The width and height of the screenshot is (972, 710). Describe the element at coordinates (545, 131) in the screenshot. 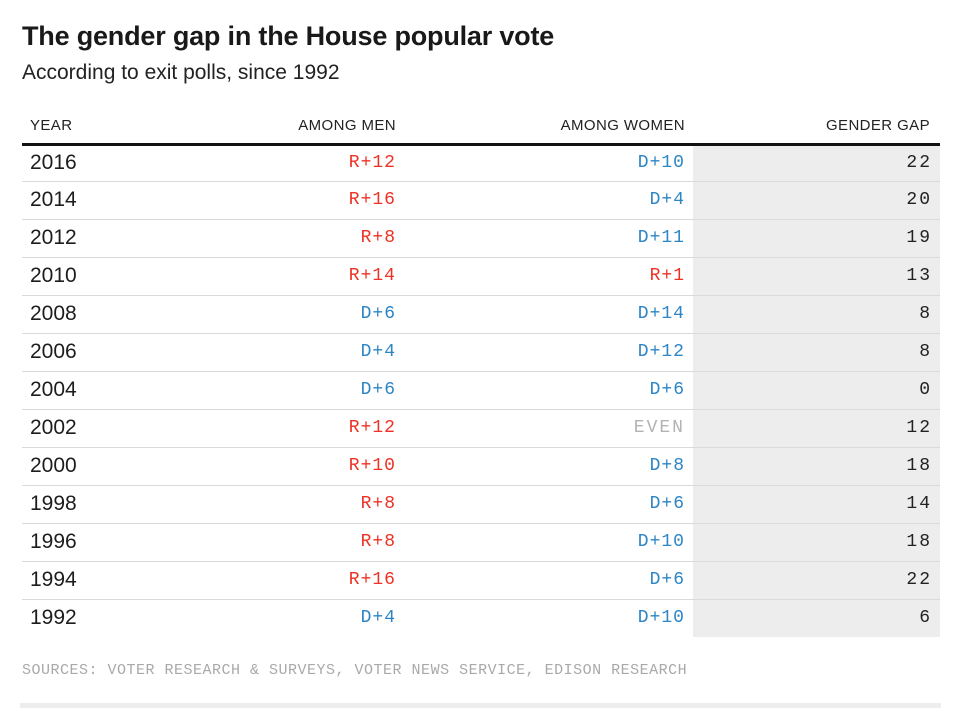

I see `column-header-among-women: AMONG WOMEN` at that location.